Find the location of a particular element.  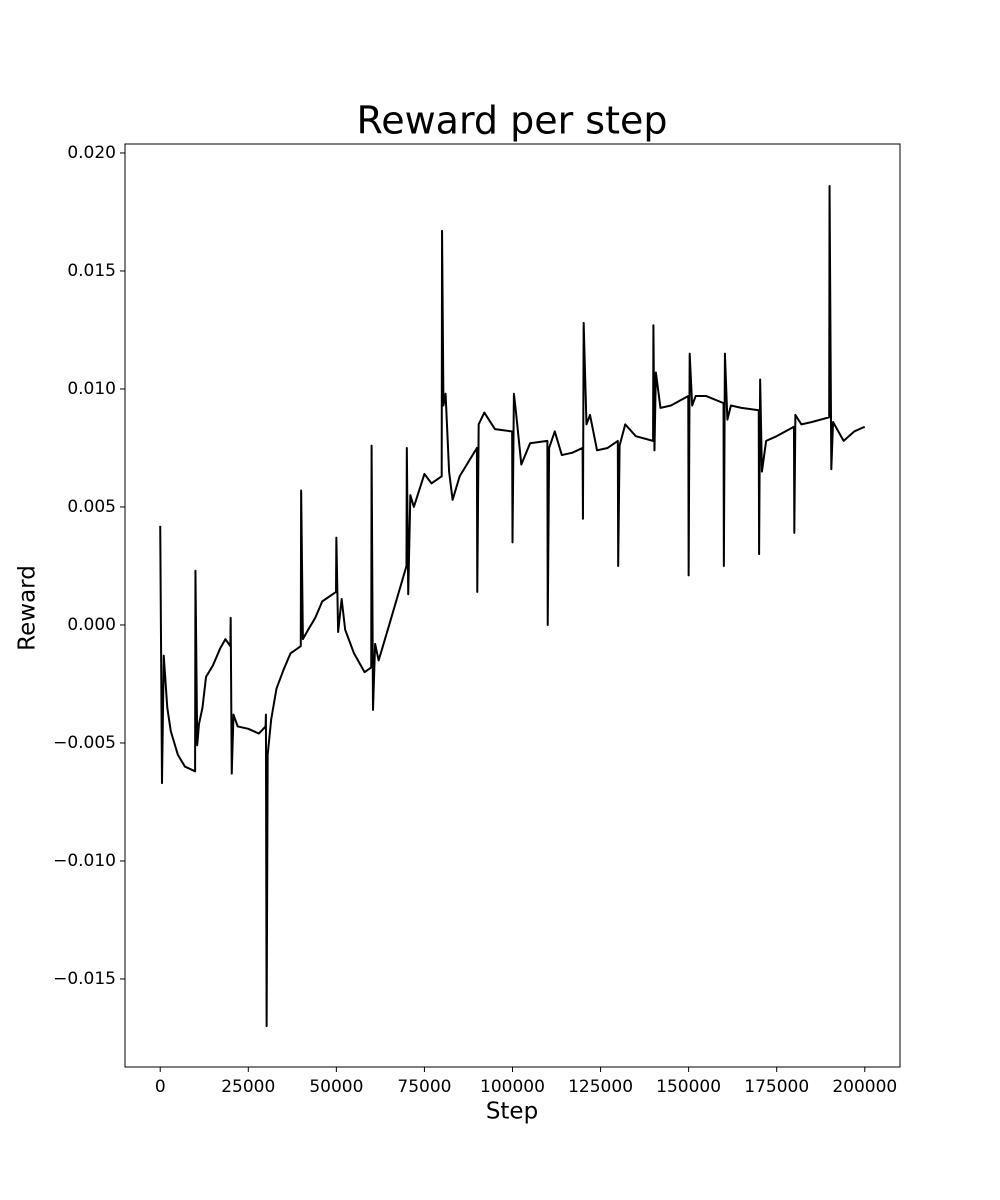

y-tick-label: −0.015 is located at coordinates (84, 979).